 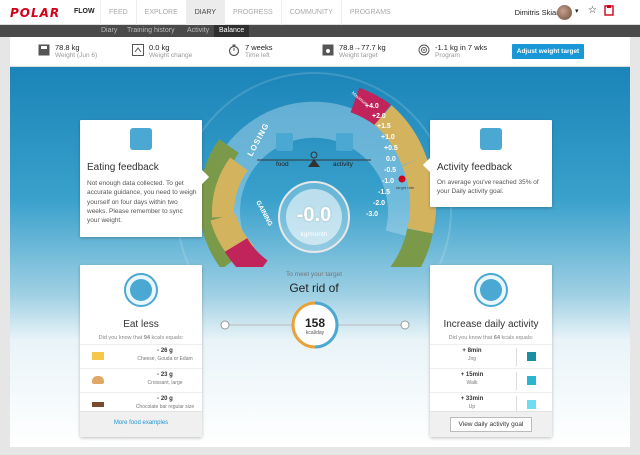 I want to click on activity-did-you-know: Did you know that 64 kcals equals:, so click(x=491, y=338).